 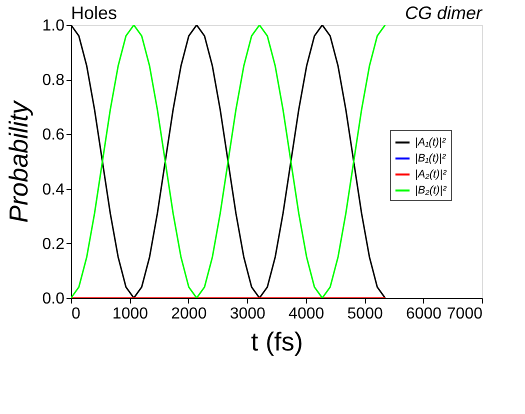 What do you see at coordinates (53, 135) in the screenshot?
I see `y-tick-label: 0.6` at bounding box center [53, 135].